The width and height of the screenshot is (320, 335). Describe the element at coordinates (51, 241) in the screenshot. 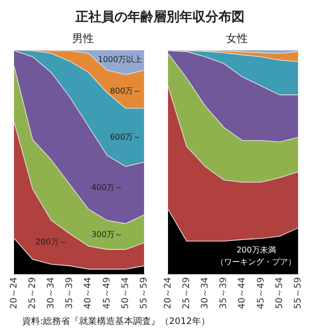

I see `series-label: 200万～` at that location.